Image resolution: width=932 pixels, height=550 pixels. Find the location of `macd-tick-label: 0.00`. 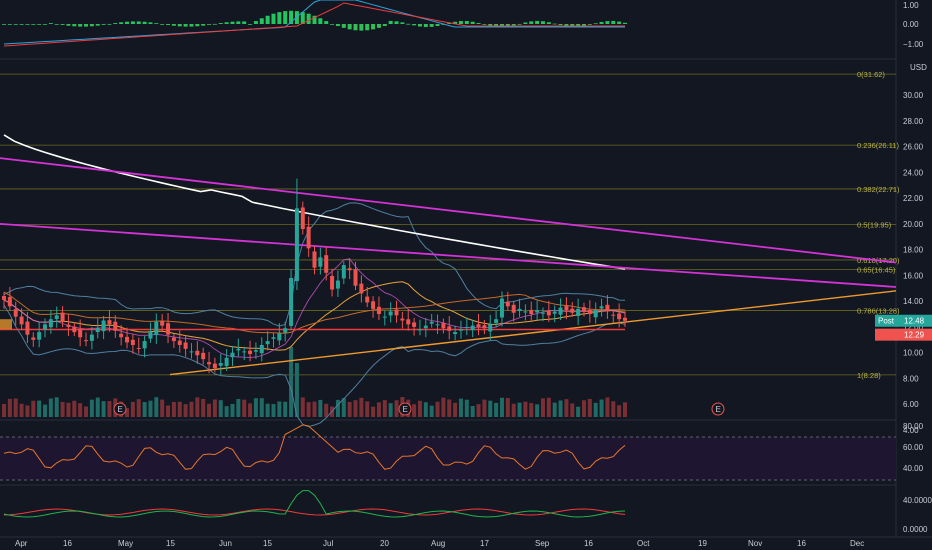

macd-tick-label: 0.00 is located at coordinates (911, 24).